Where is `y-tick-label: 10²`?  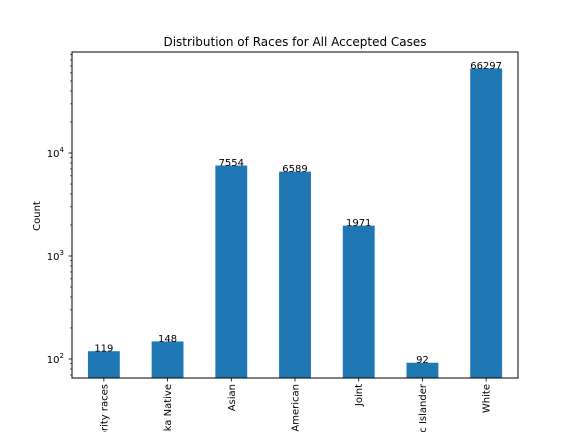 y-tick-label: 10² is located at coordinates (55, 359).